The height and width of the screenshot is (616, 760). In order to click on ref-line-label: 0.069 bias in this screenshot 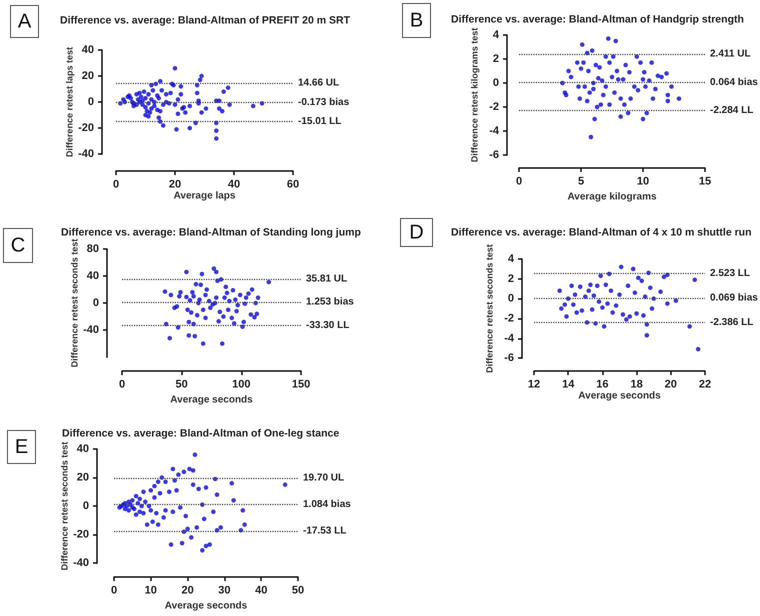, I will do `click(734, 298)`.